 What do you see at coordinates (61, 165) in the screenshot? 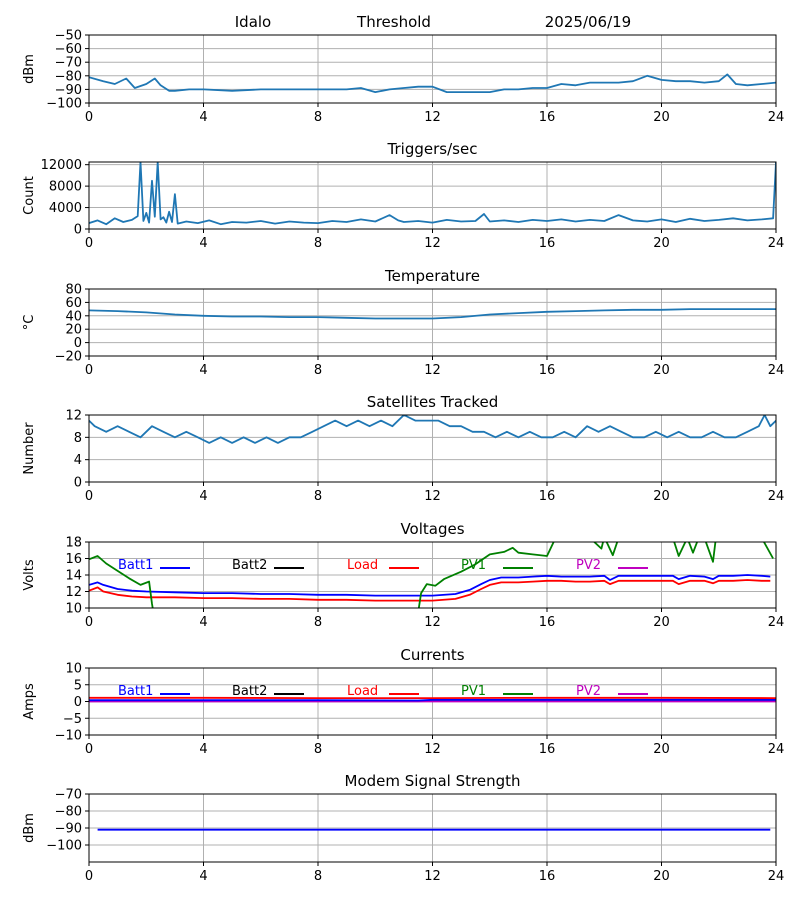
I see `y-tick-label: 12000` at bounding box center [61, 165].